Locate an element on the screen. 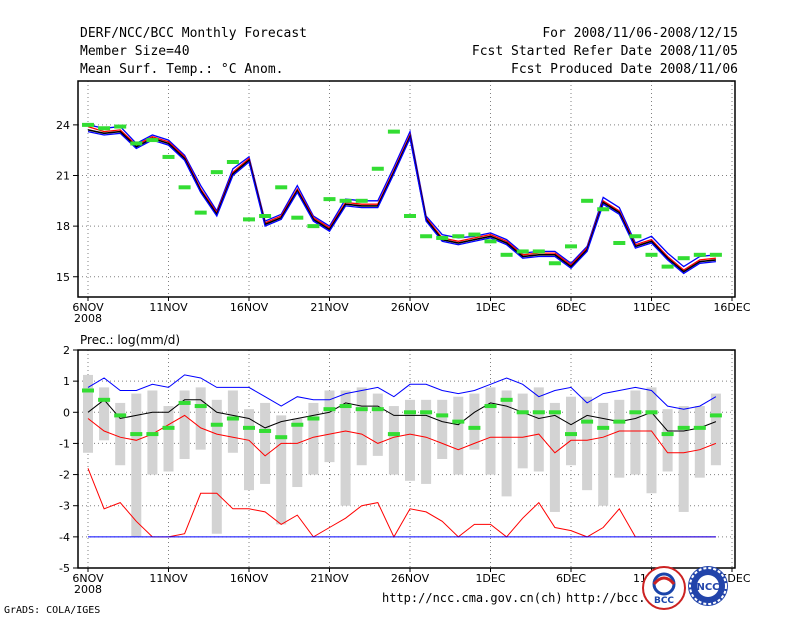  prec-series-minimum is located at coordinates (401, 503).